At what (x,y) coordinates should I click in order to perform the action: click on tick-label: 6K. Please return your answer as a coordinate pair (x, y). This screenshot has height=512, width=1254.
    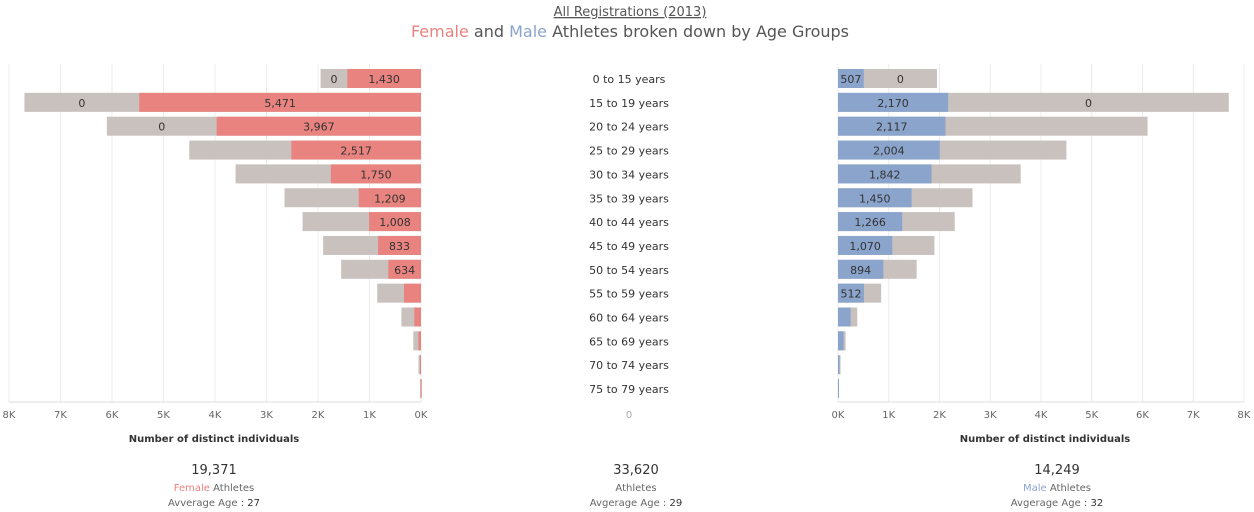
    Looking at the image, I should click on (112, 415).